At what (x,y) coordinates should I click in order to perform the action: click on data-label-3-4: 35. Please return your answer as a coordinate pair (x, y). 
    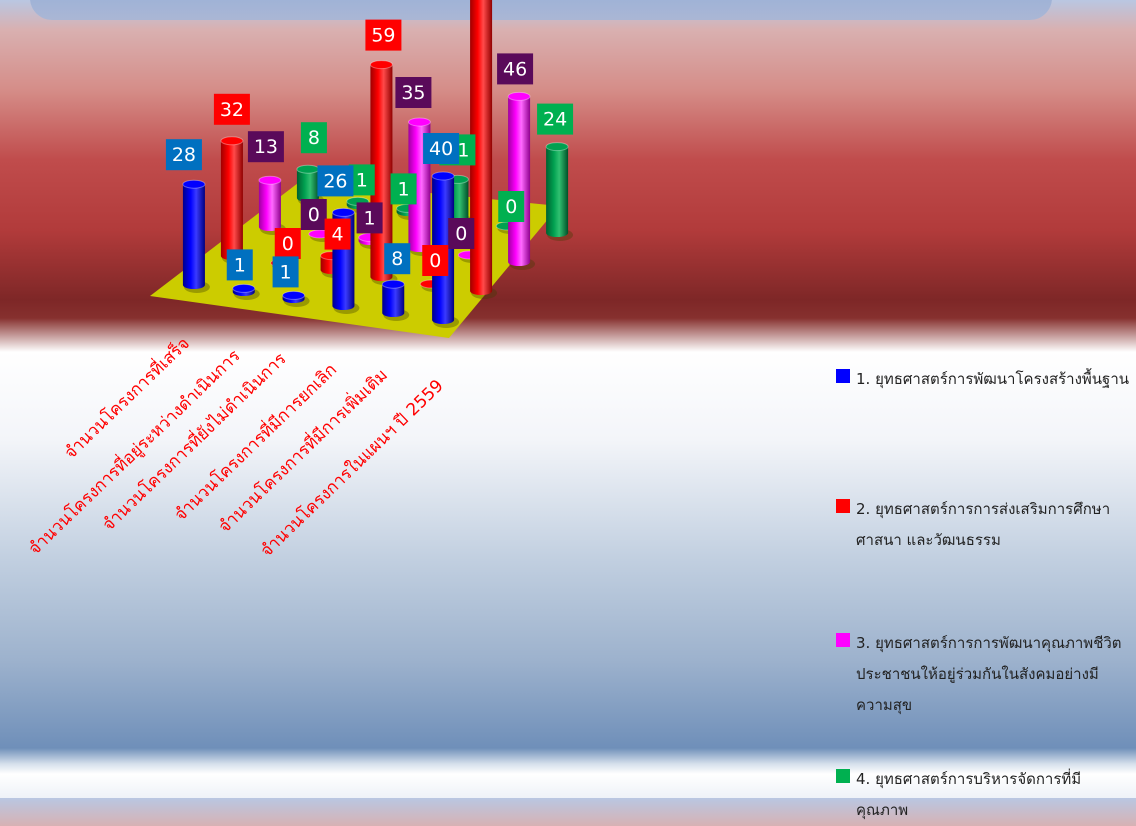
    Looking at the image, I should click on (413, 92).